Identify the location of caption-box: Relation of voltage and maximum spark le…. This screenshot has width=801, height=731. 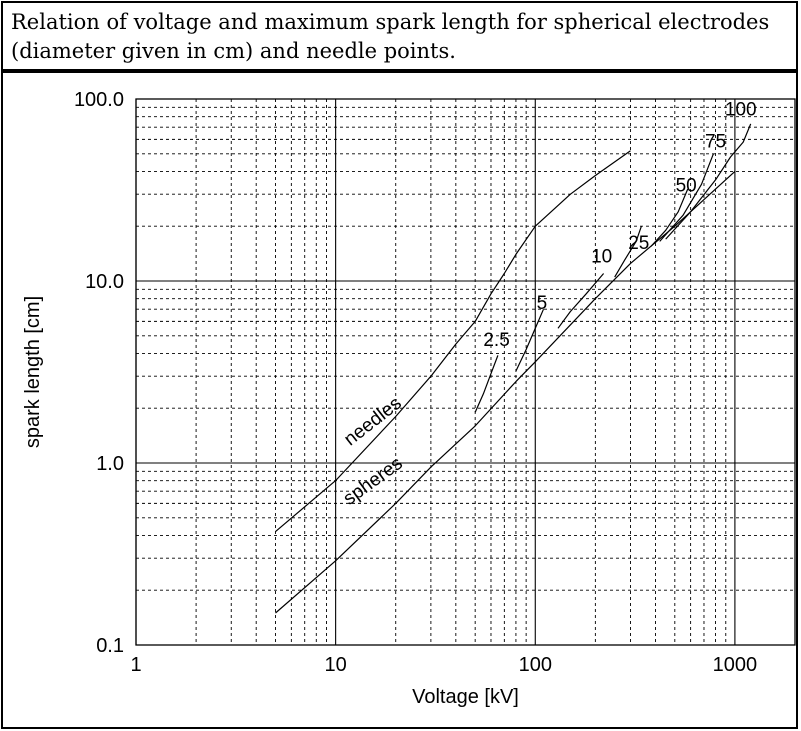
(399, 36).